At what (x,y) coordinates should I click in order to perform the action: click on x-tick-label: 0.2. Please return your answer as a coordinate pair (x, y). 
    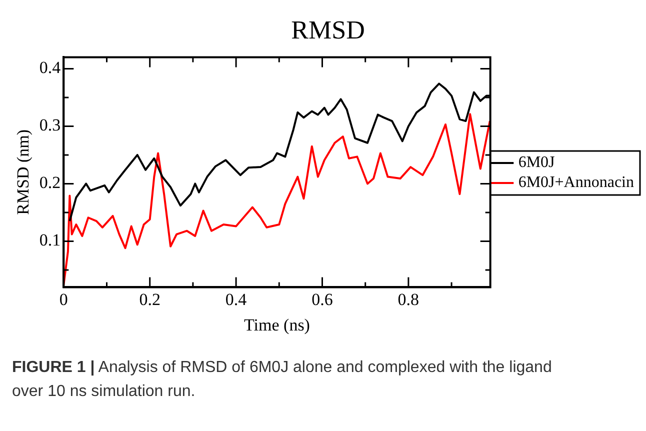
    Looking at the image, I should click on (149, 299).